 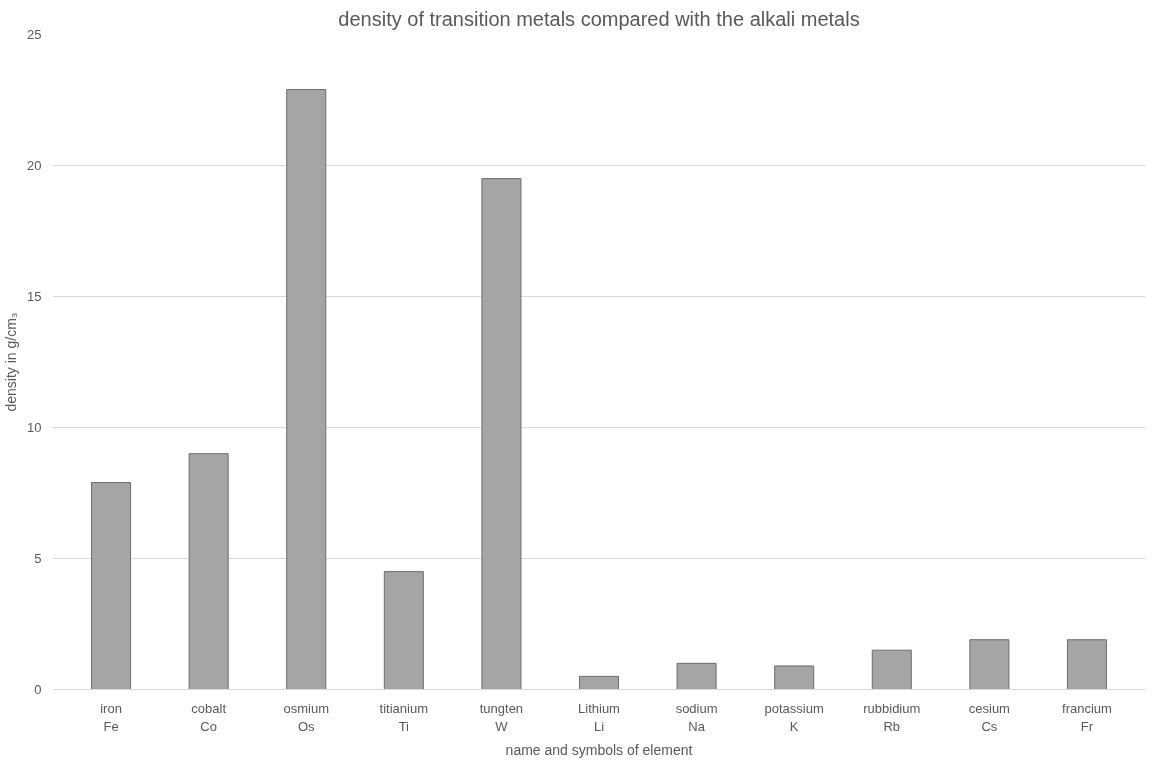 I want to click on y-tick-label: 5, so click(x=38, y=558).